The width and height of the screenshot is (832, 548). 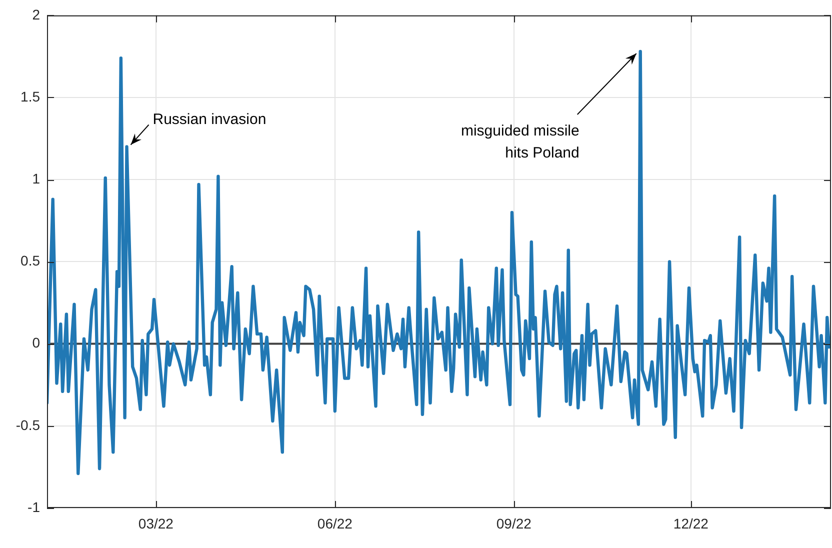 I want to click on x-tick-label: 06/22, so click(x=335, y=523).